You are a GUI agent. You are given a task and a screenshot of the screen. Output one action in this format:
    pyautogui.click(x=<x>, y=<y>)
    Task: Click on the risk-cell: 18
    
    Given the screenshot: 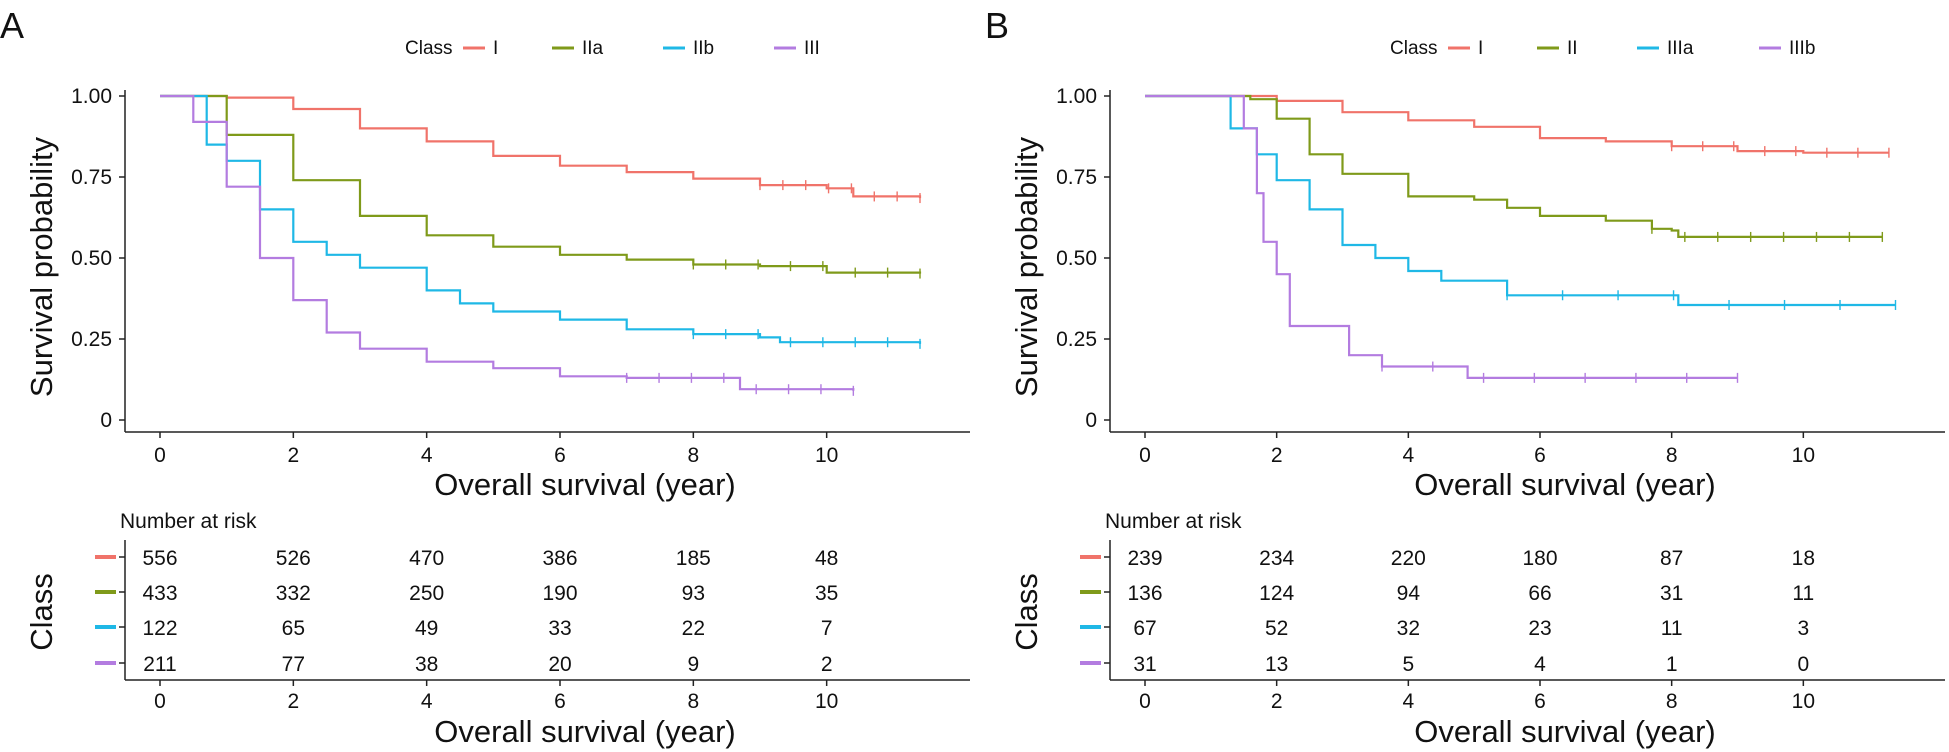 What is the action you would take?
    pyautogui.click(x=1803, y=558)
    